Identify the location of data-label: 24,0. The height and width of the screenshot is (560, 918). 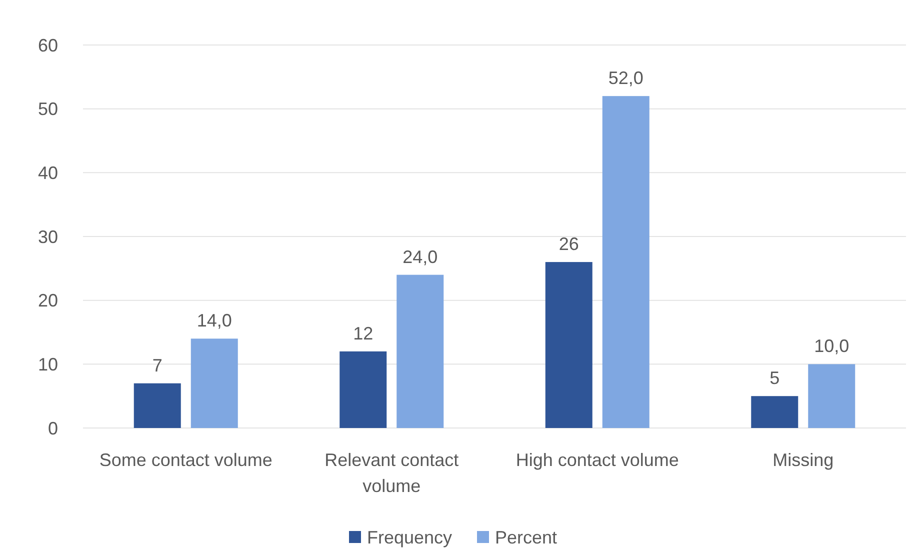
(420, 256).